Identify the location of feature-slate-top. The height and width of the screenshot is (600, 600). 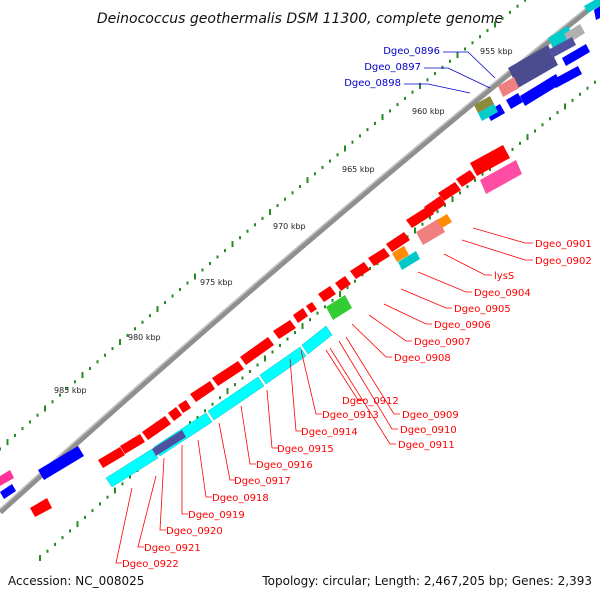
(533, 66).